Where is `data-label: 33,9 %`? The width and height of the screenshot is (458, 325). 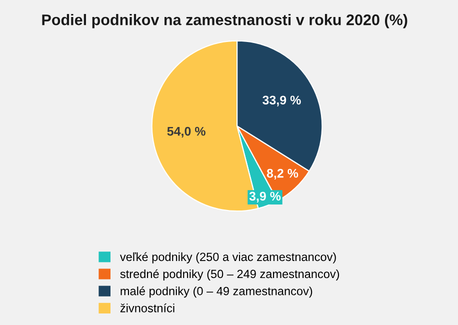
data-label: 33,9 % is located at coordinates (281, 101).